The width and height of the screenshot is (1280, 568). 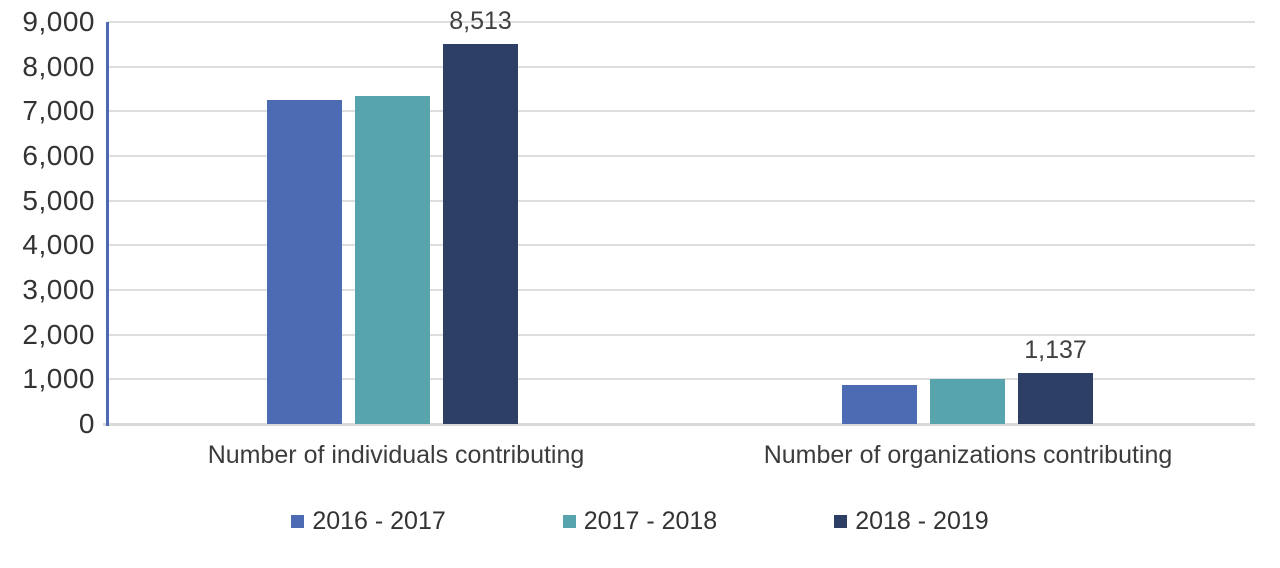 I want to click on y-axis-tick-label: 4,000, so click(x=58, y=245).